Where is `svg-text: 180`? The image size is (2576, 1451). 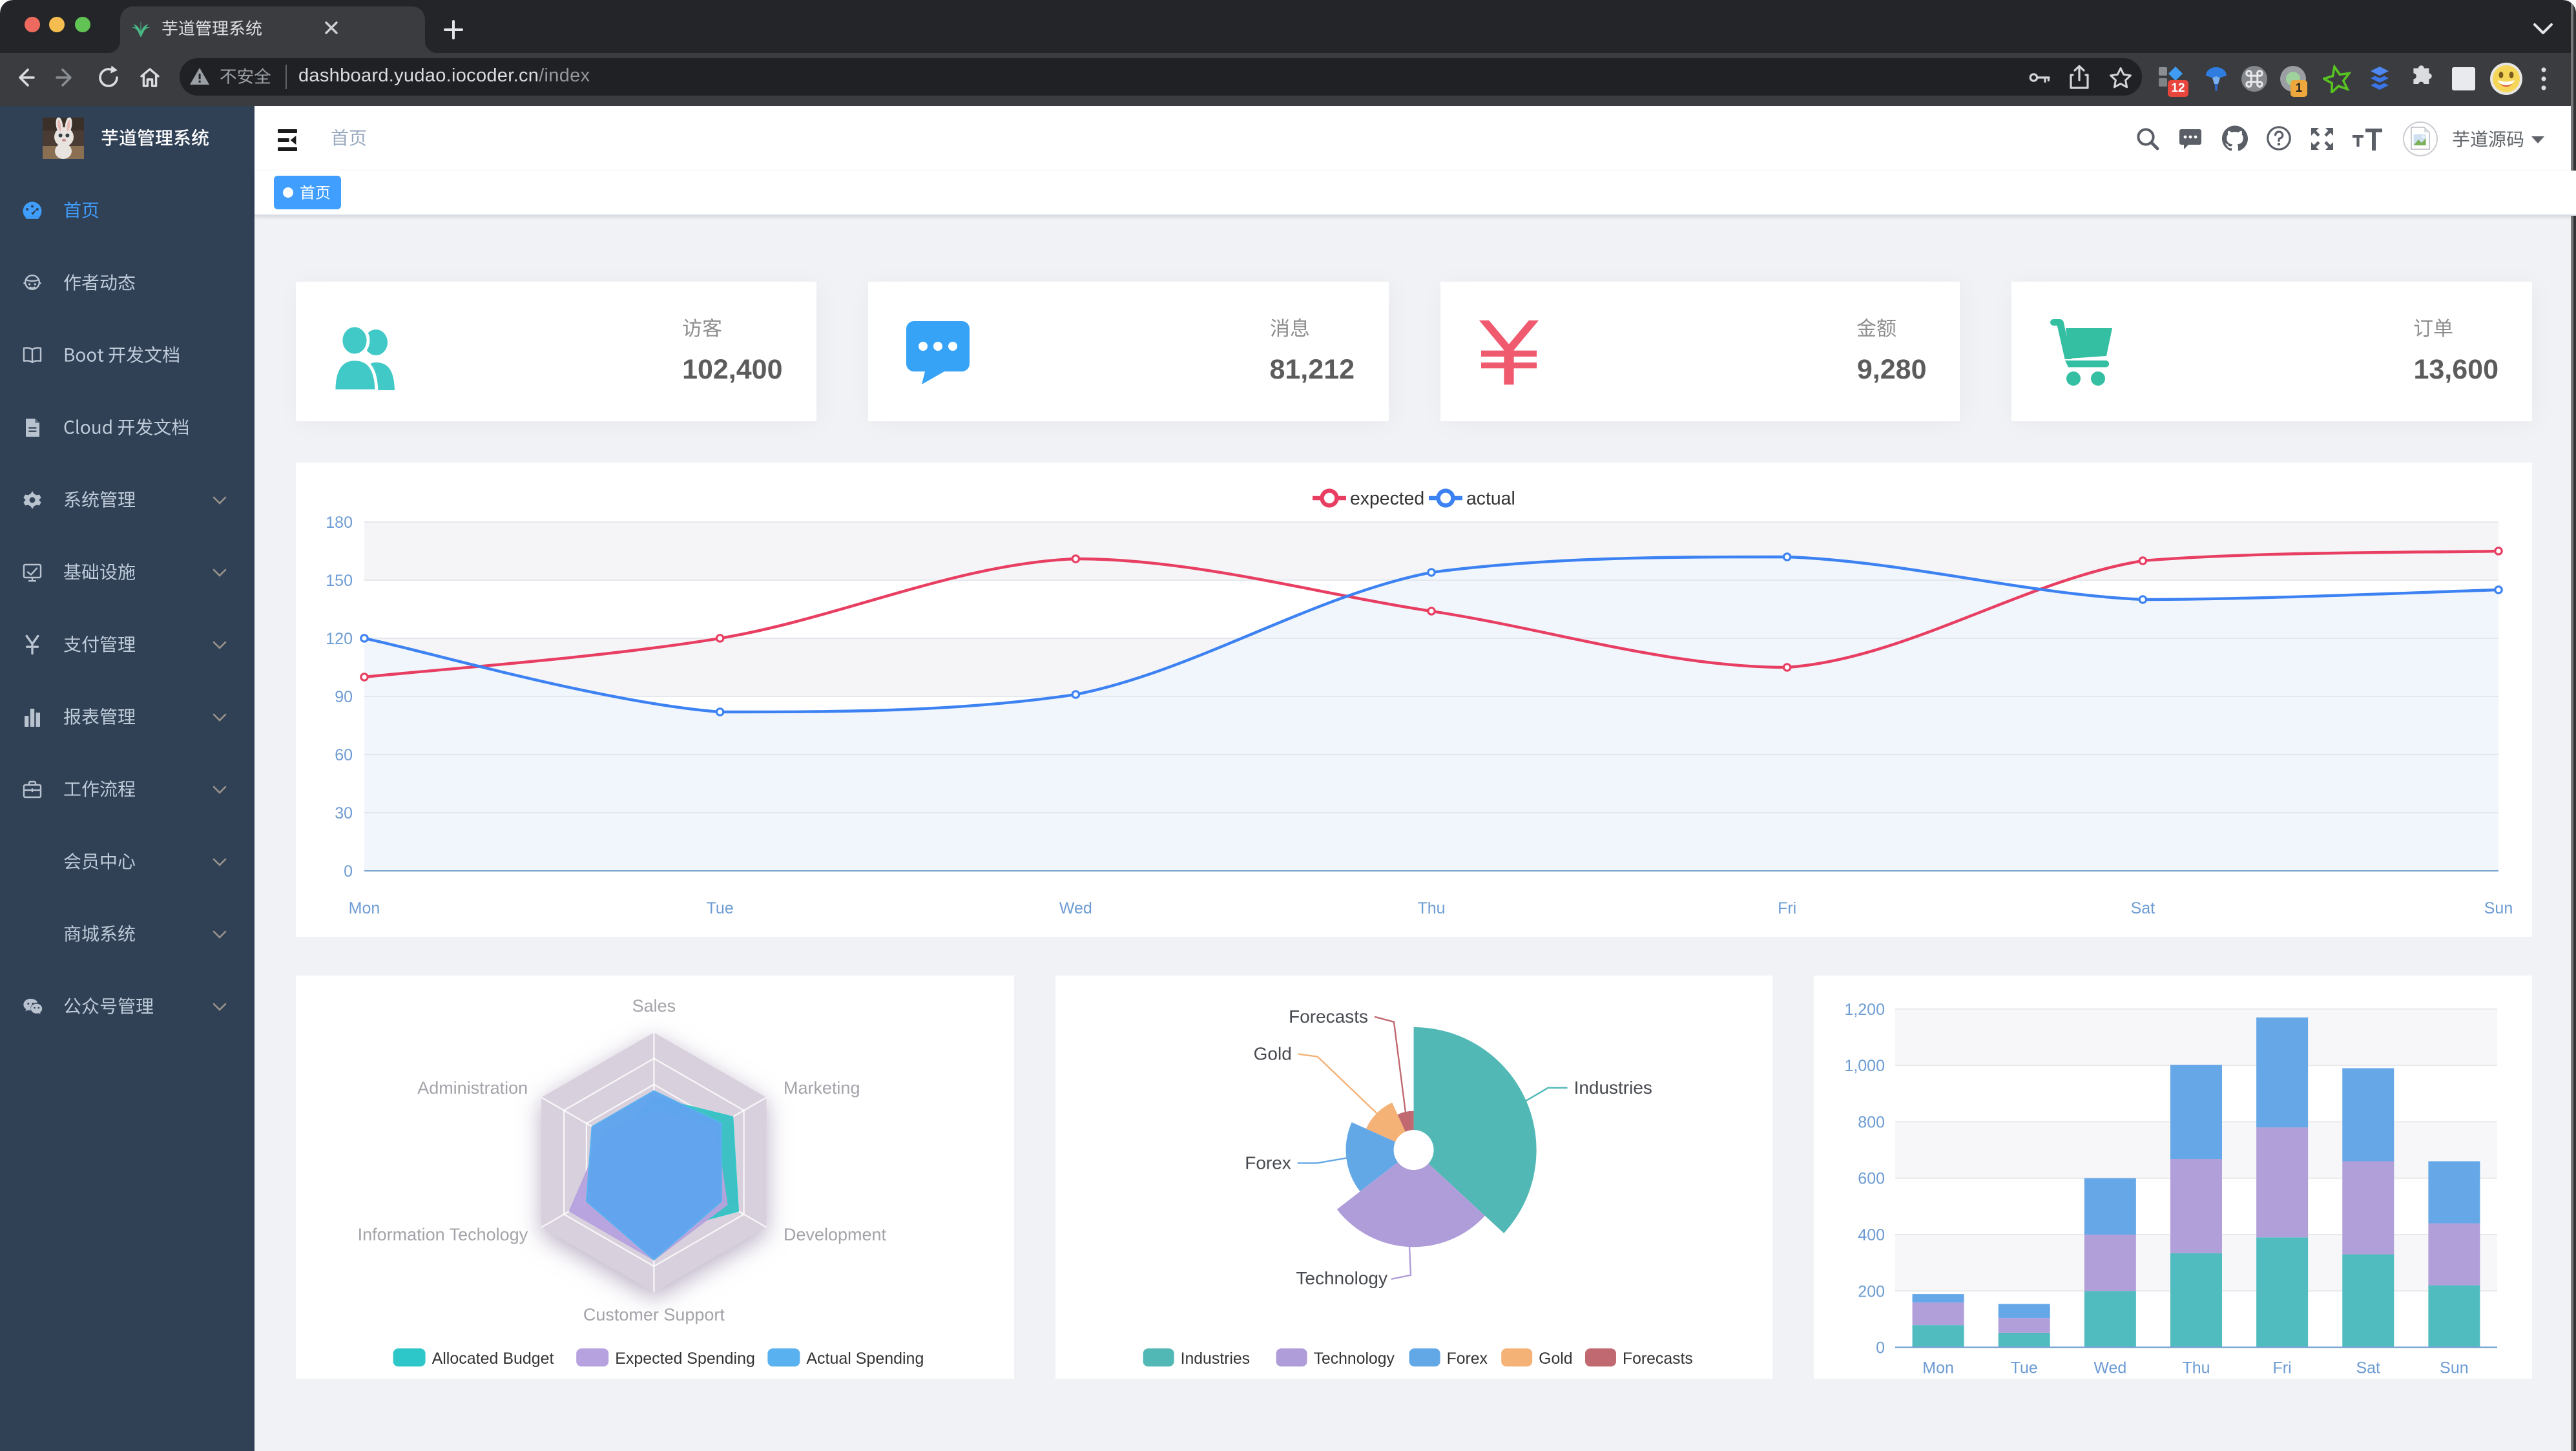
svg-text: 180 is located at coordinates (339, 523).